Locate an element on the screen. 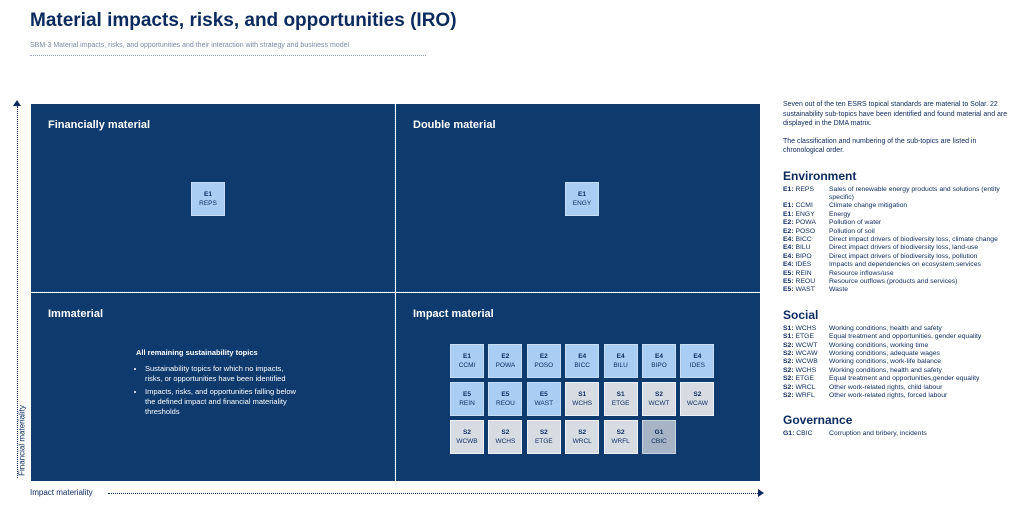 This screenshot has height=514, width=1024. quadrant-title: Immaterial is located at coordinates (76, 314).